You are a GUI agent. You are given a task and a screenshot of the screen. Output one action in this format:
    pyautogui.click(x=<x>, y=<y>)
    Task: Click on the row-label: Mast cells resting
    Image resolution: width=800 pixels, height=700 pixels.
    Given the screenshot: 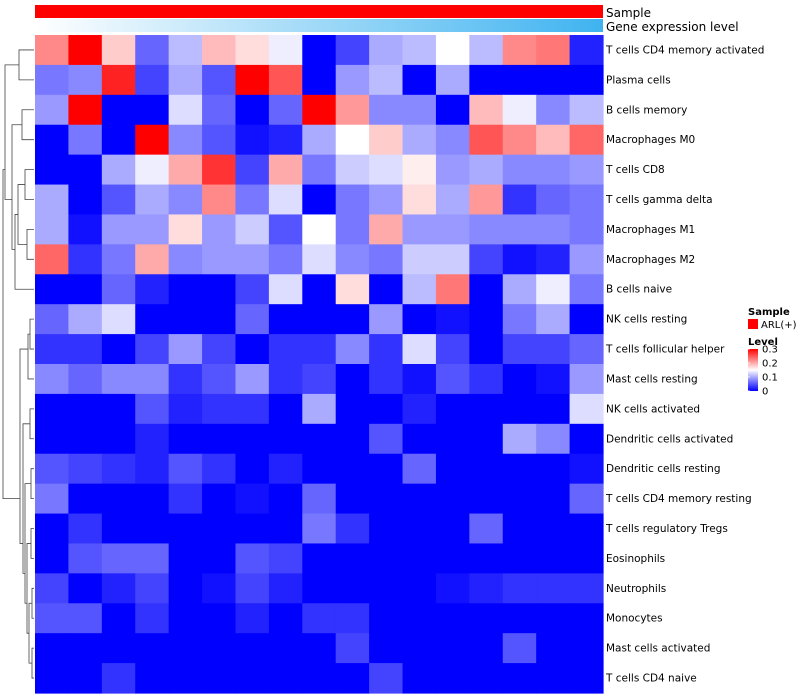 What is the action you would take?
    pyautogui.click(x=652, y=380)
    